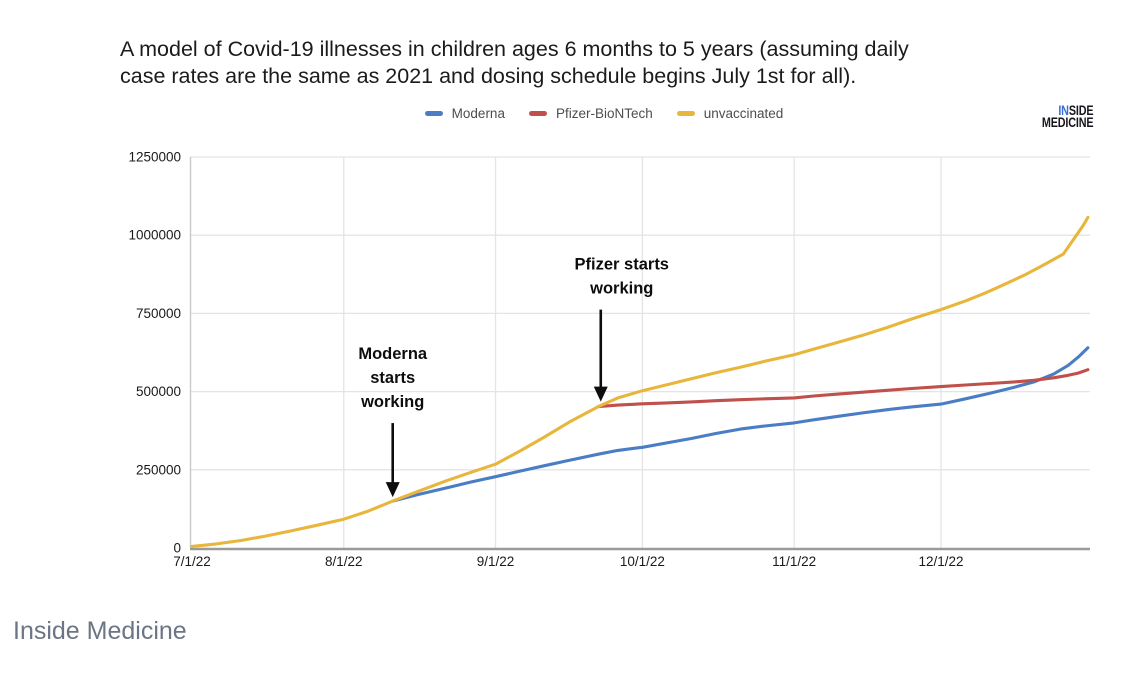  What do you see at coordinates (743, 113) in the screenshot?
I see `legend-label: unvaccinated` at bounding box center [743, 113].